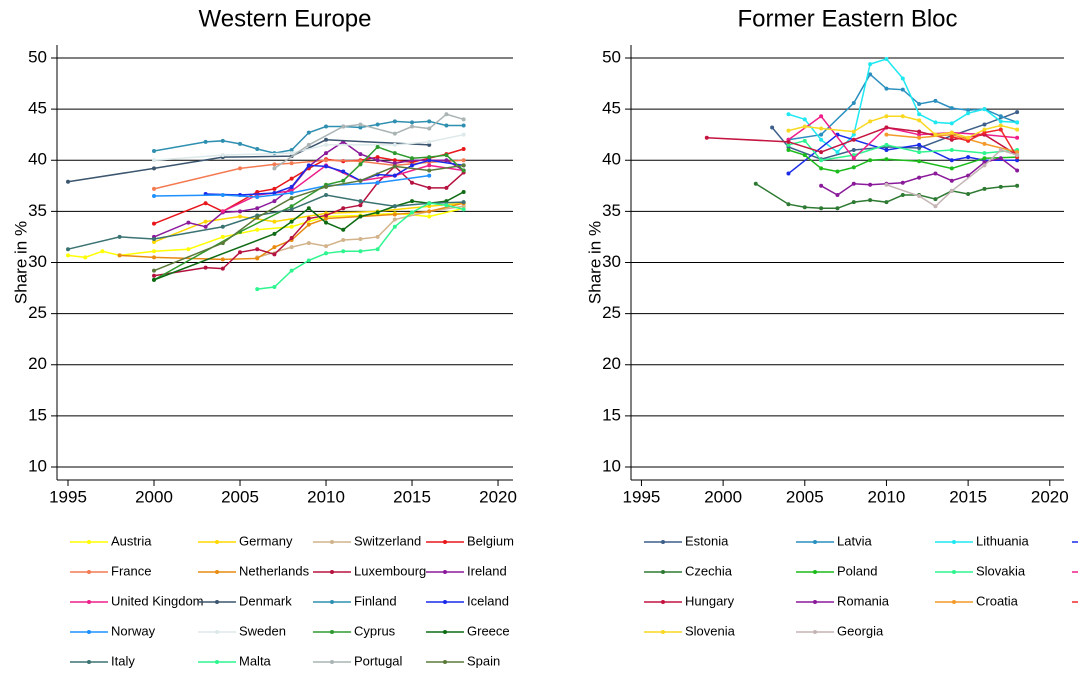 The width and height of the screenshot is (1078, 677). Describe the element at coordinates (860, 630) in the screenshot. I see `legend-label: Georgia` at that location.